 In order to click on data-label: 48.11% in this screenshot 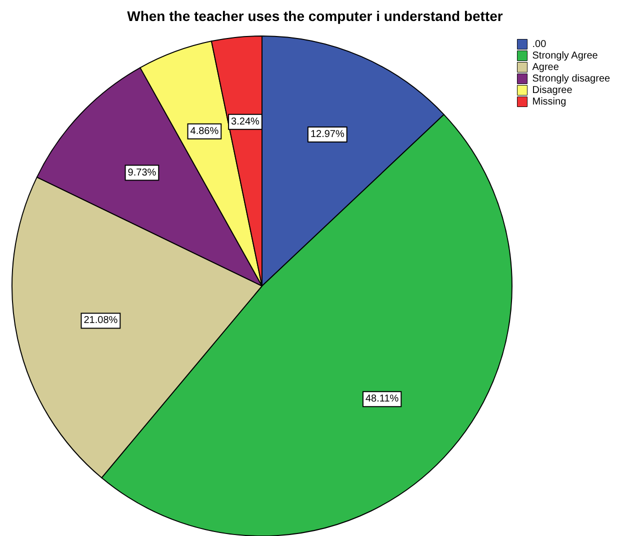, I will do `click(382, 399)`.